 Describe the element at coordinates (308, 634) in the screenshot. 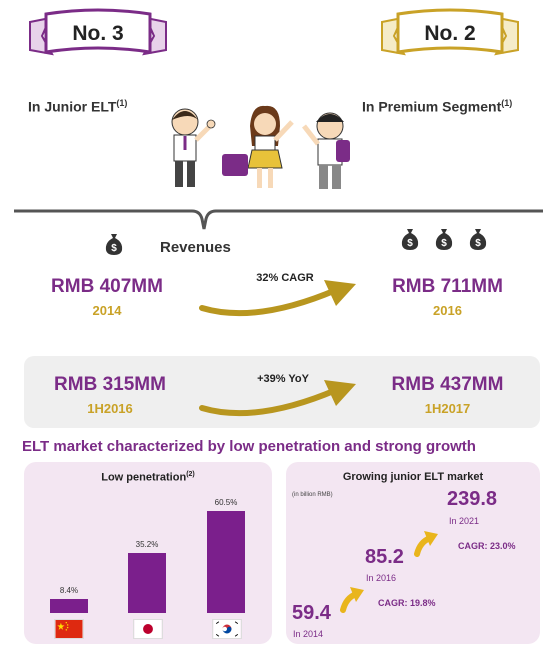

I see `growth-2014-year: In 2014` at that location.